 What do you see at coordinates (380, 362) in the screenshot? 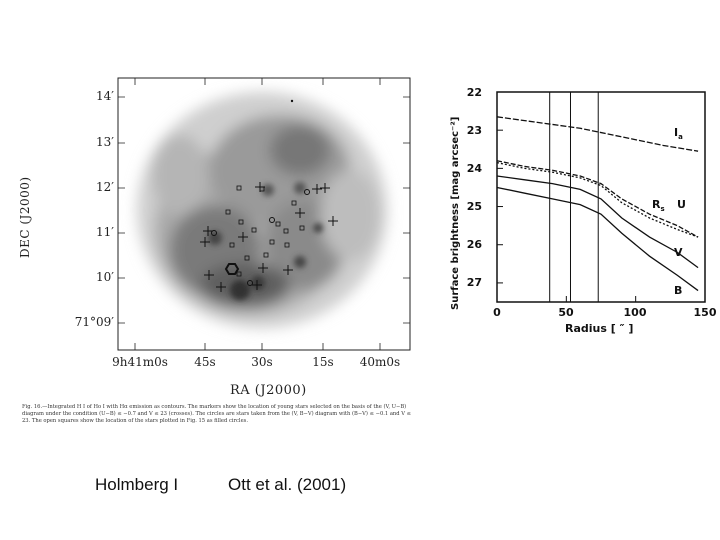
I see `ra-tick-40m: 40m0s` at bounding box center [380, 362].